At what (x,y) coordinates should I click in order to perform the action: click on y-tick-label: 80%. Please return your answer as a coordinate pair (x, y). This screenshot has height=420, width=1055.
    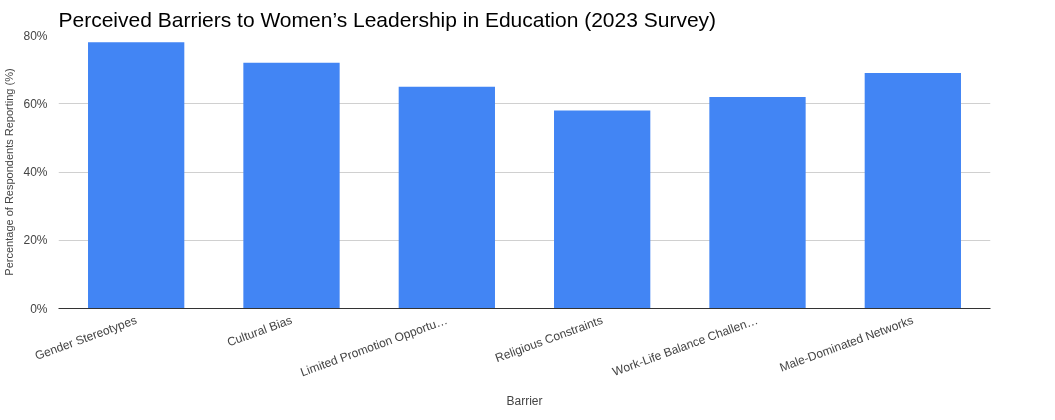
    Looking at the image, I should click on (35, 35).